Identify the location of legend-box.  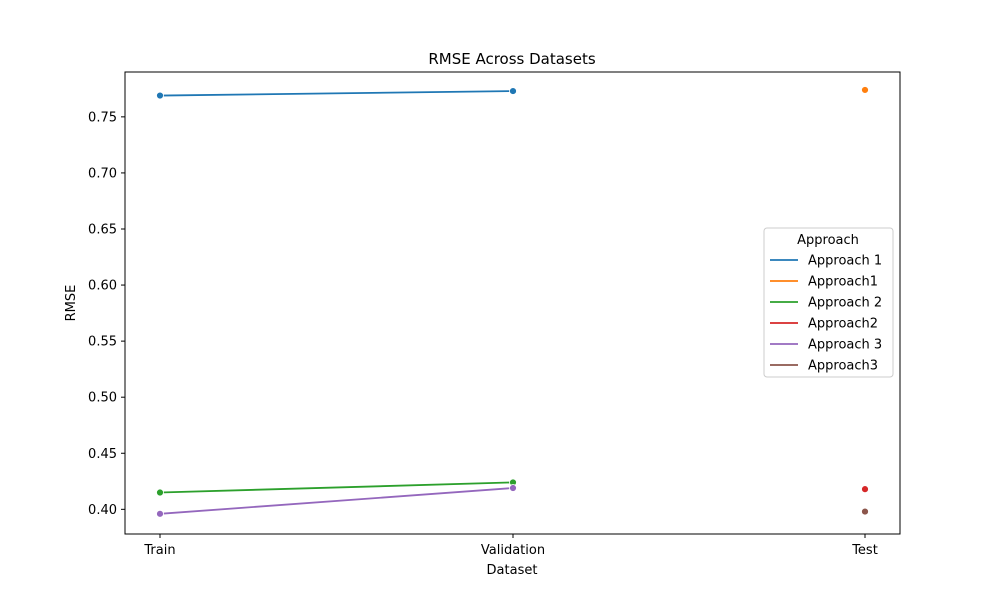
(828, 302).